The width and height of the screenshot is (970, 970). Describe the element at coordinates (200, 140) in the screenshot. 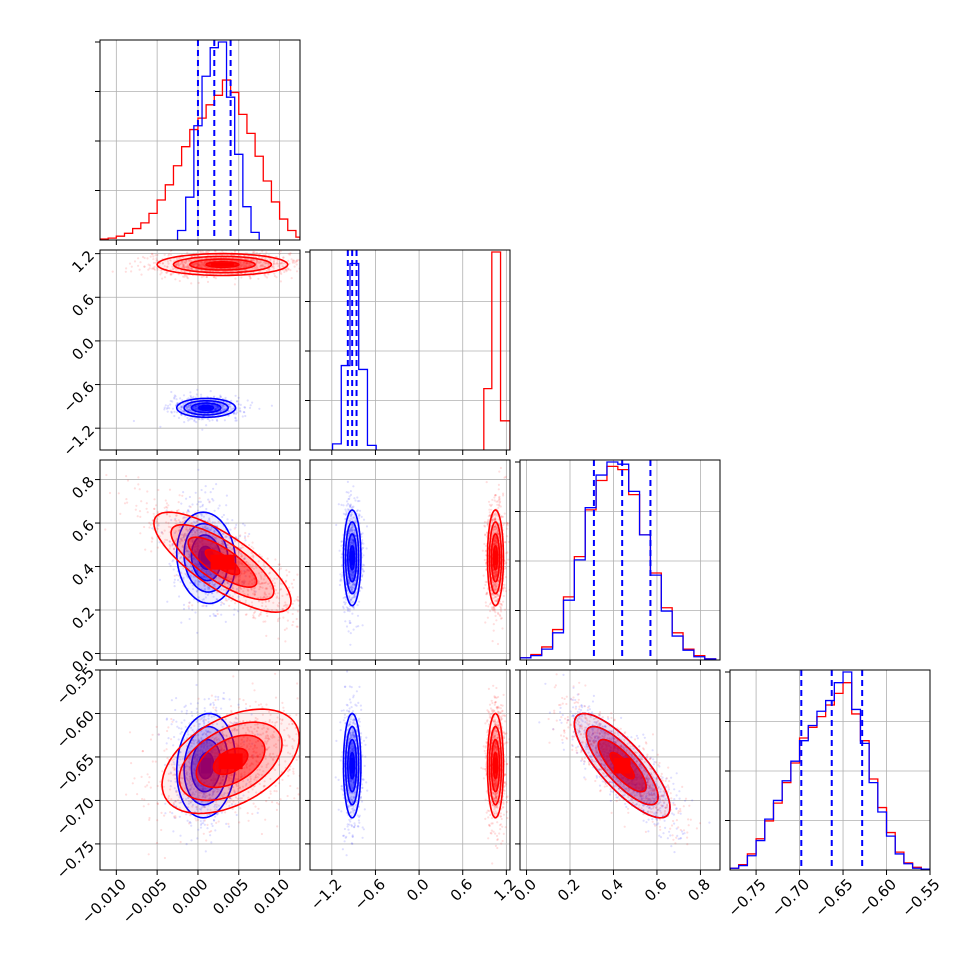

I see `histogram-panel-0-content` at that location.